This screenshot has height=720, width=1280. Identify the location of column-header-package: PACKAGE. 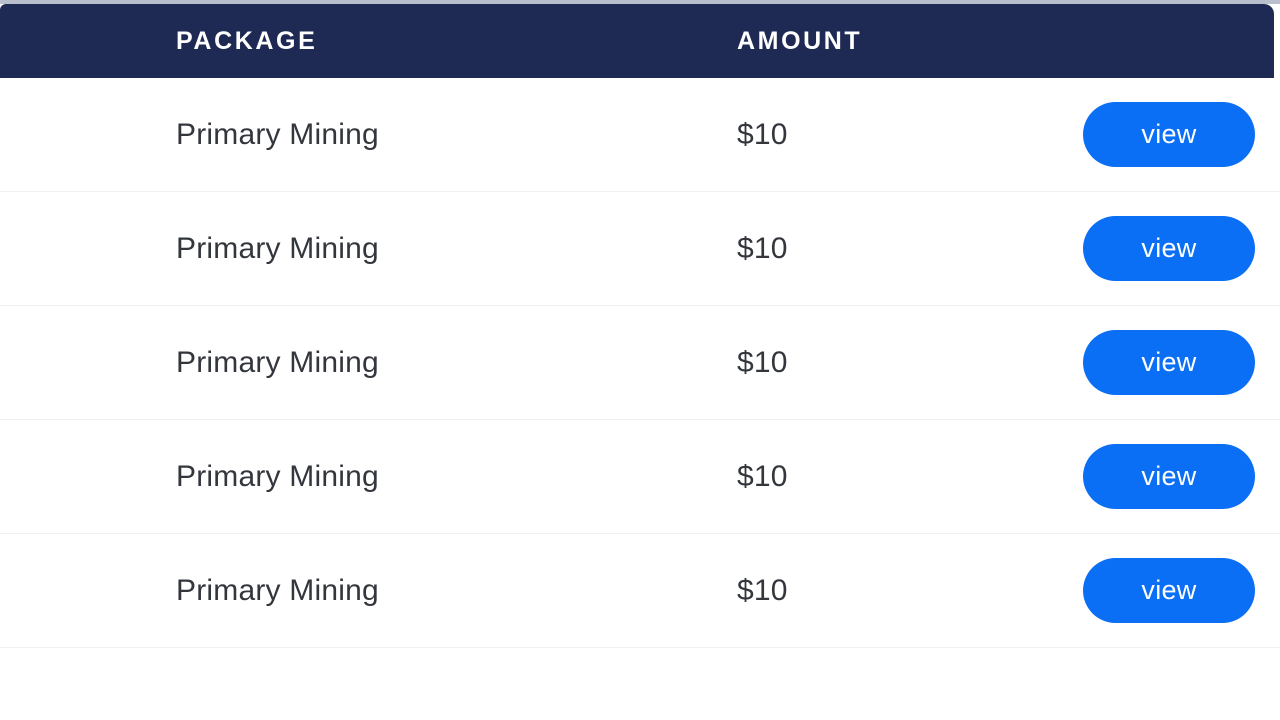
(247, 41).